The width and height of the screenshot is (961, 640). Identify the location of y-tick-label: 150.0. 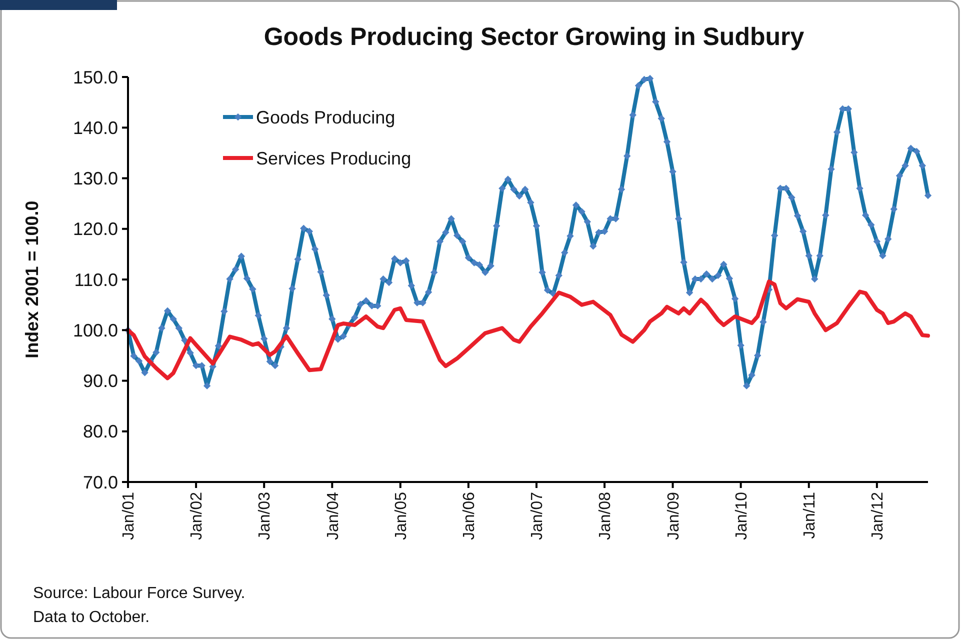
(95, 77).